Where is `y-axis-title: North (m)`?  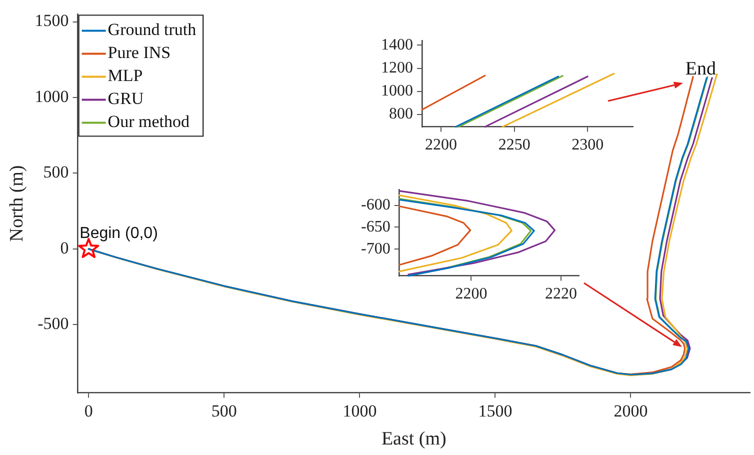
y-axis-title: North (m) is located at coordinates (17, 203).